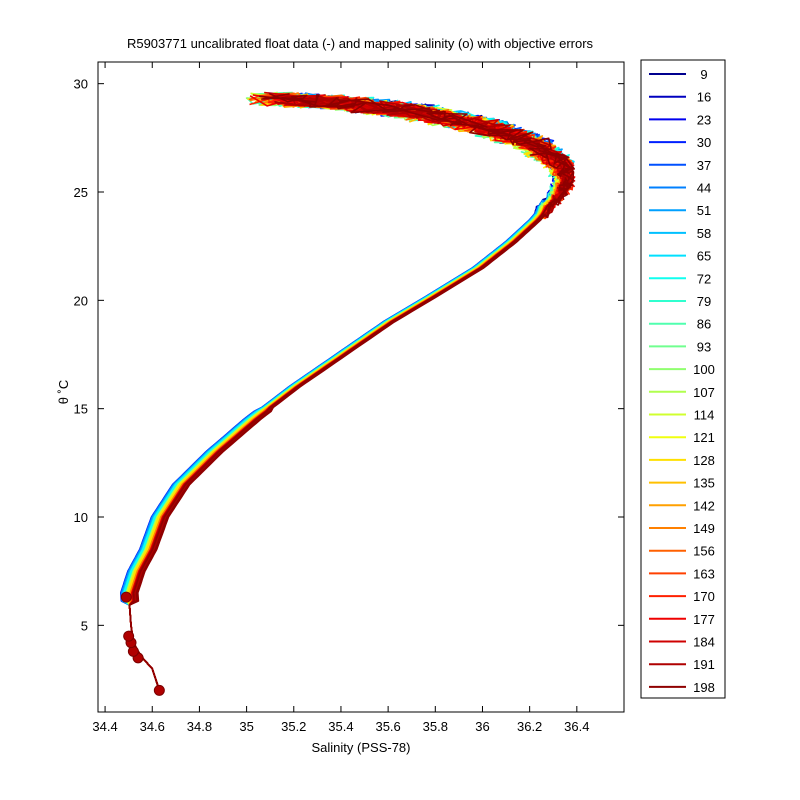 This screenshot has height=800, width=800. Describe the element at coordinates (142, 643) in the screenshot. I see `mapped-points-layer` at that location.